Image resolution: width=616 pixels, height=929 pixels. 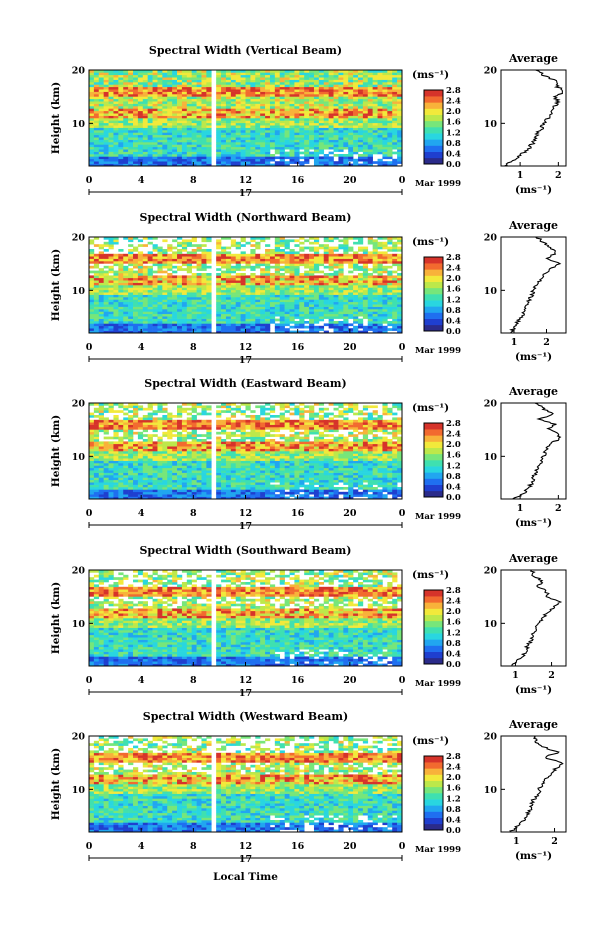 What do you see at coordinates (433, 328) in the screenshot?
I see `colorbar-swatch` at bounding box center [433, 328].